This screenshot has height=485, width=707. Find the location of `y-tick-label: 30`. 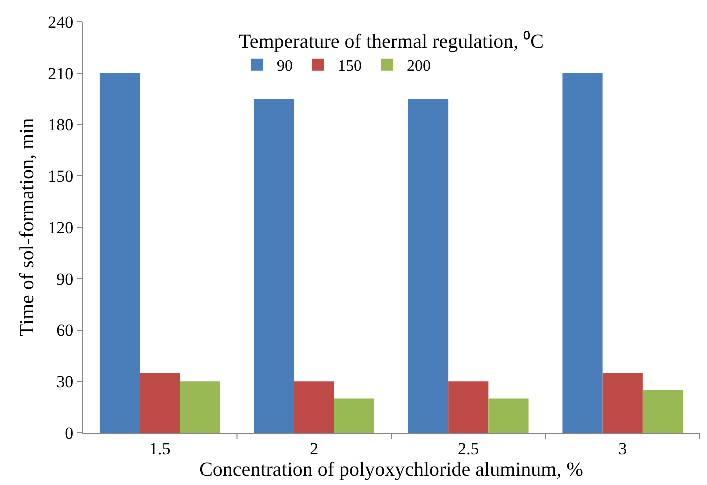

y-tick-label: 30 is located at coordinates (65, 382).